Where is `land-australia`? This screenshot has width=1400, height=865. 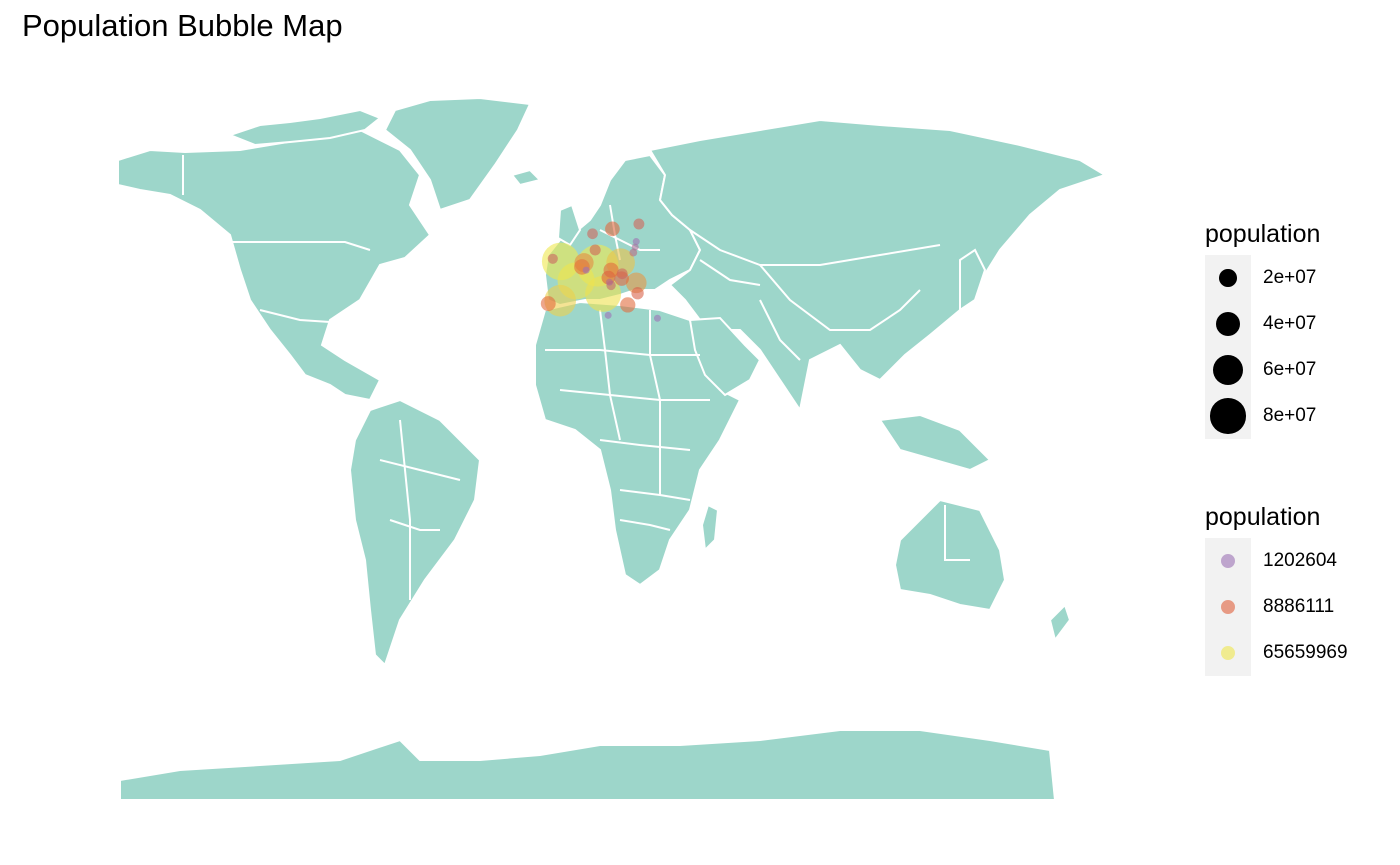
land-australia is located at coordinates (950, 555).